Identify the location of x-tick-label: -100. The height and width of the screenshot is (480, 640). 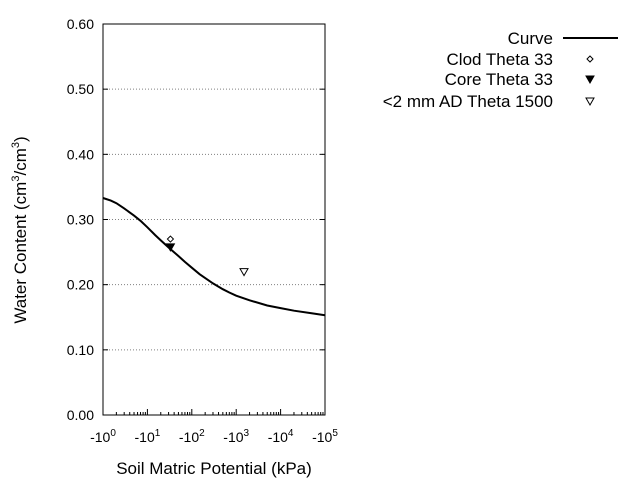
(103, 436).